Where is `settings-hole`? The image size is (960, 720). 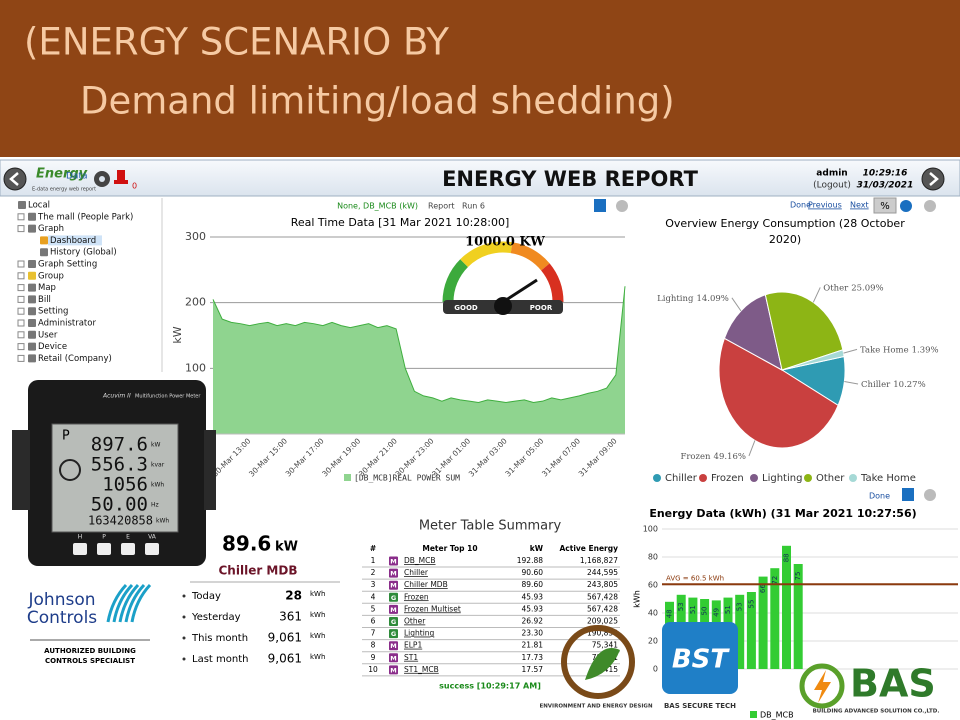
settings-hole is located at coordinates (102, 179).